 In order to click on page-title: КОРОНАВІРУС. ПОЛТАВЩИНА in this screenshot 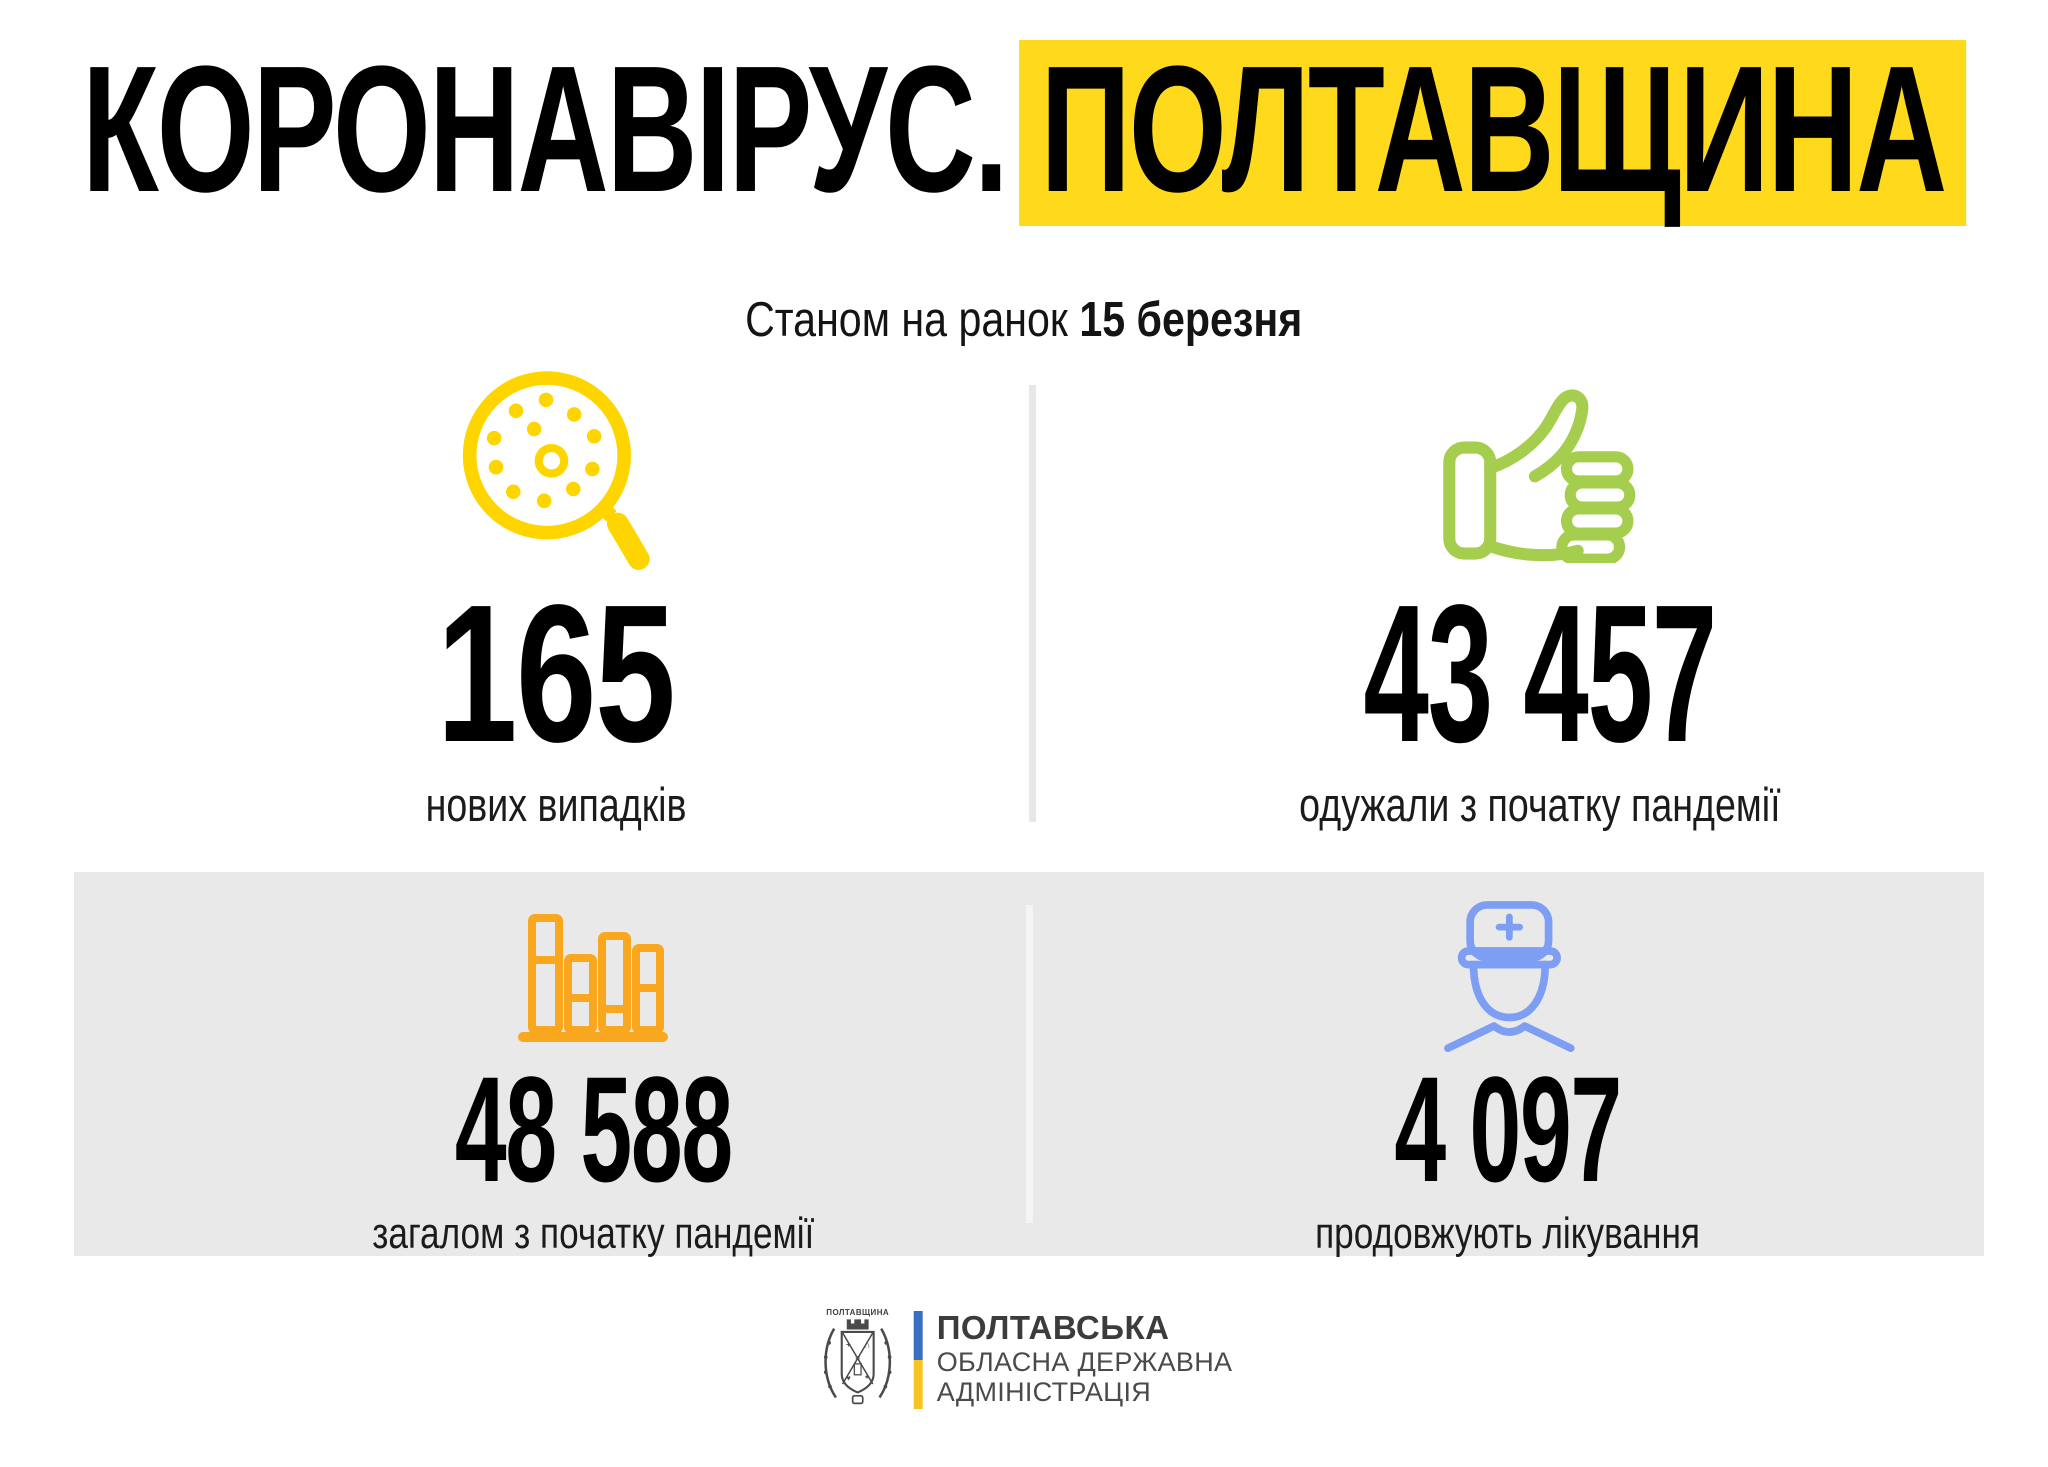, I will do `click(1024, 133)`.